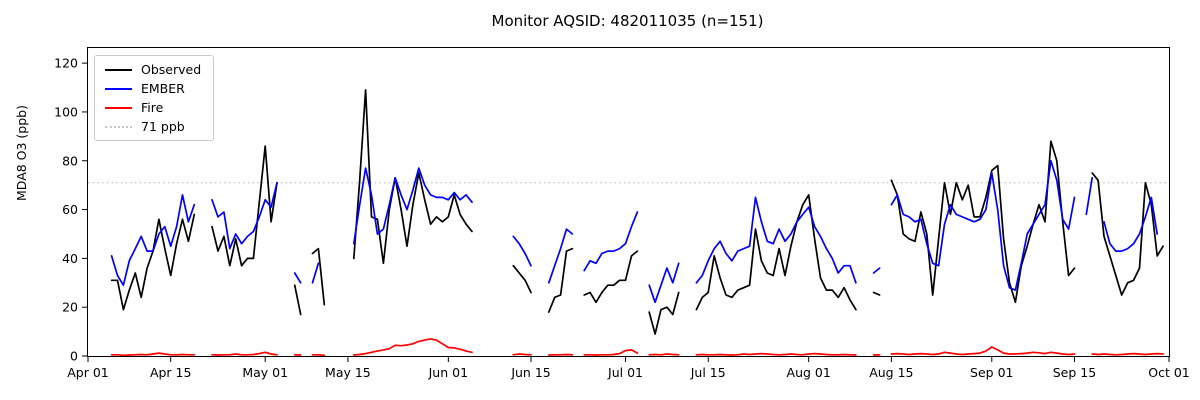 This screenshot has height=400, width=1200. Describe the element at coordinates (163, 126) in the screenshot. I see `legend-label: 71 ppb` at that location.